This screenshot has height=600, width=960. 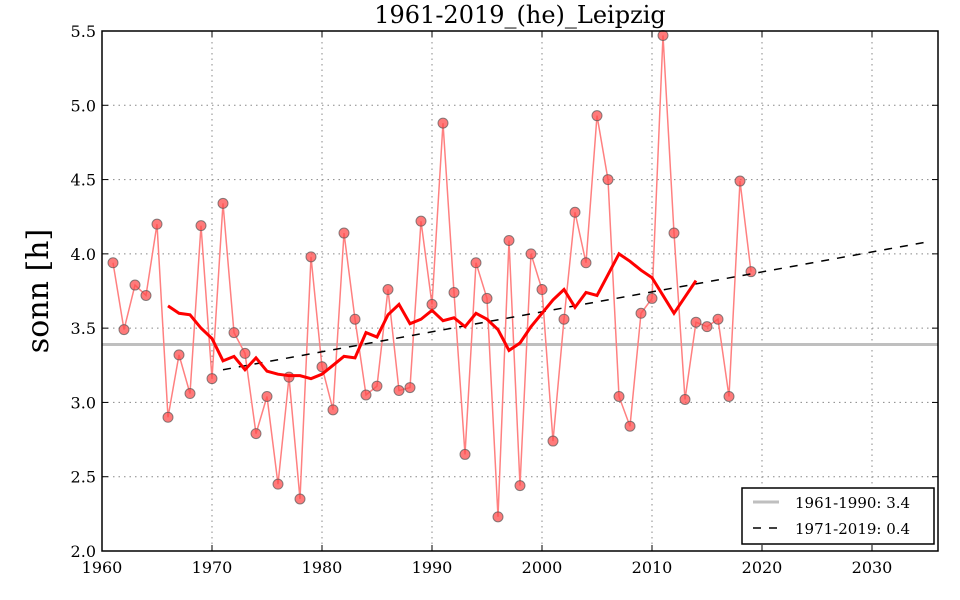 I want to click on y-tick-label: 5.5, so click(x=83, y=31).